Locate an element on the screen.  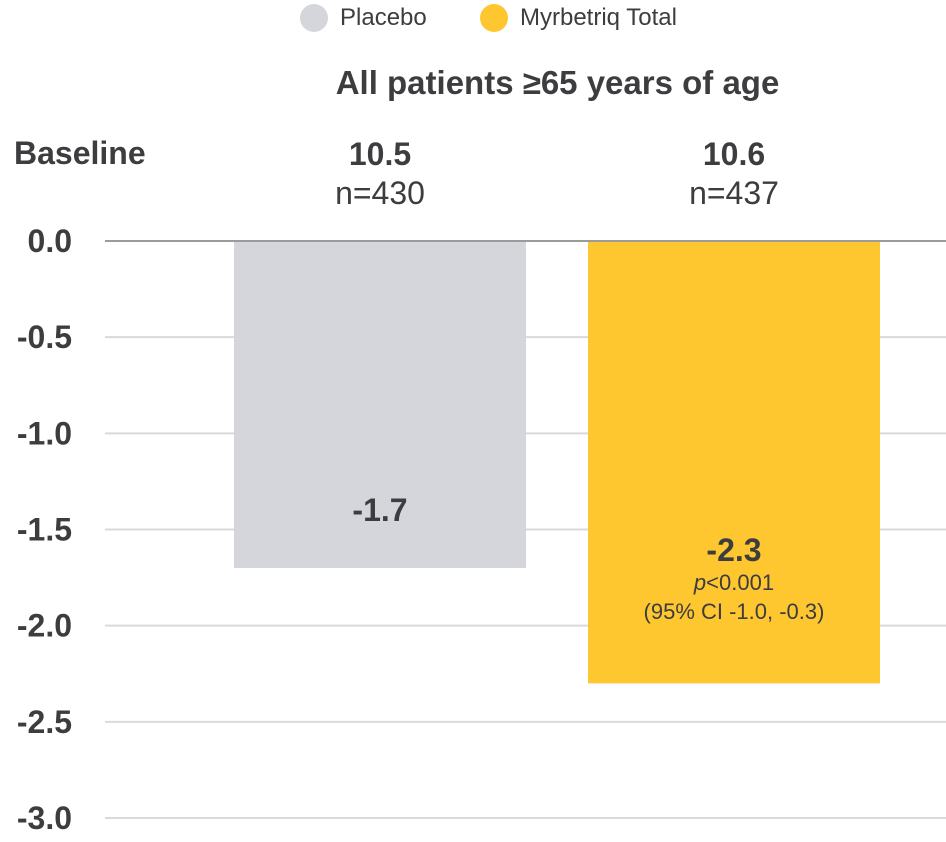
myrbetriq-ci: (95% CI -1.0, -0.3) is located at coordinates (734, 611).